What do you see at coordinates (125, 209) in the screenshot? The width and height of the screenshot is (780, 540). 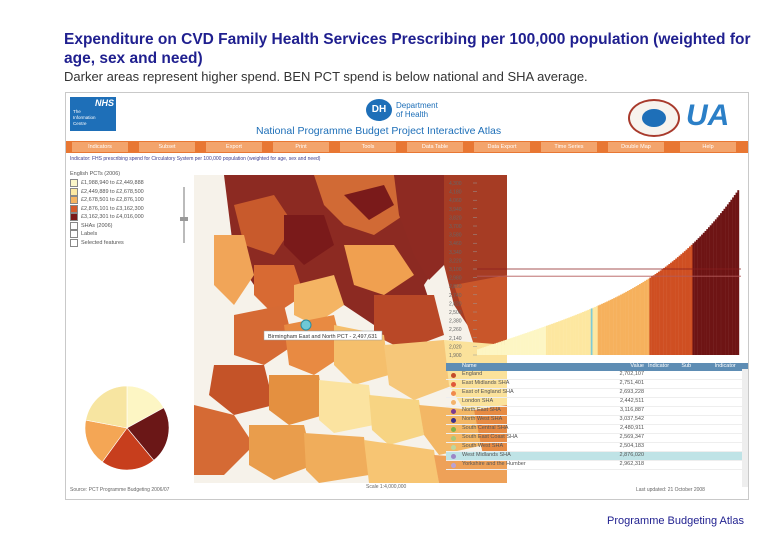 I see `legend-item: £2,876,101 to £3,162,300` at bounding box center [125, 209].